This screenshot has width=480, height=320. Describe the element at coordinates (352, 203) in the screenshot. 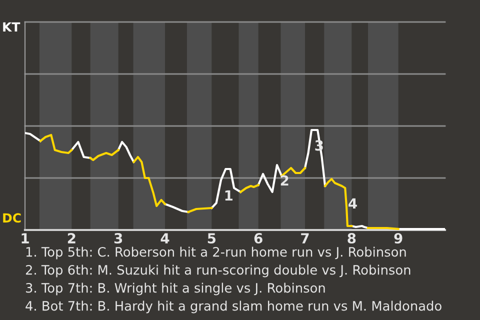

I see `annotation: 4` at that location.